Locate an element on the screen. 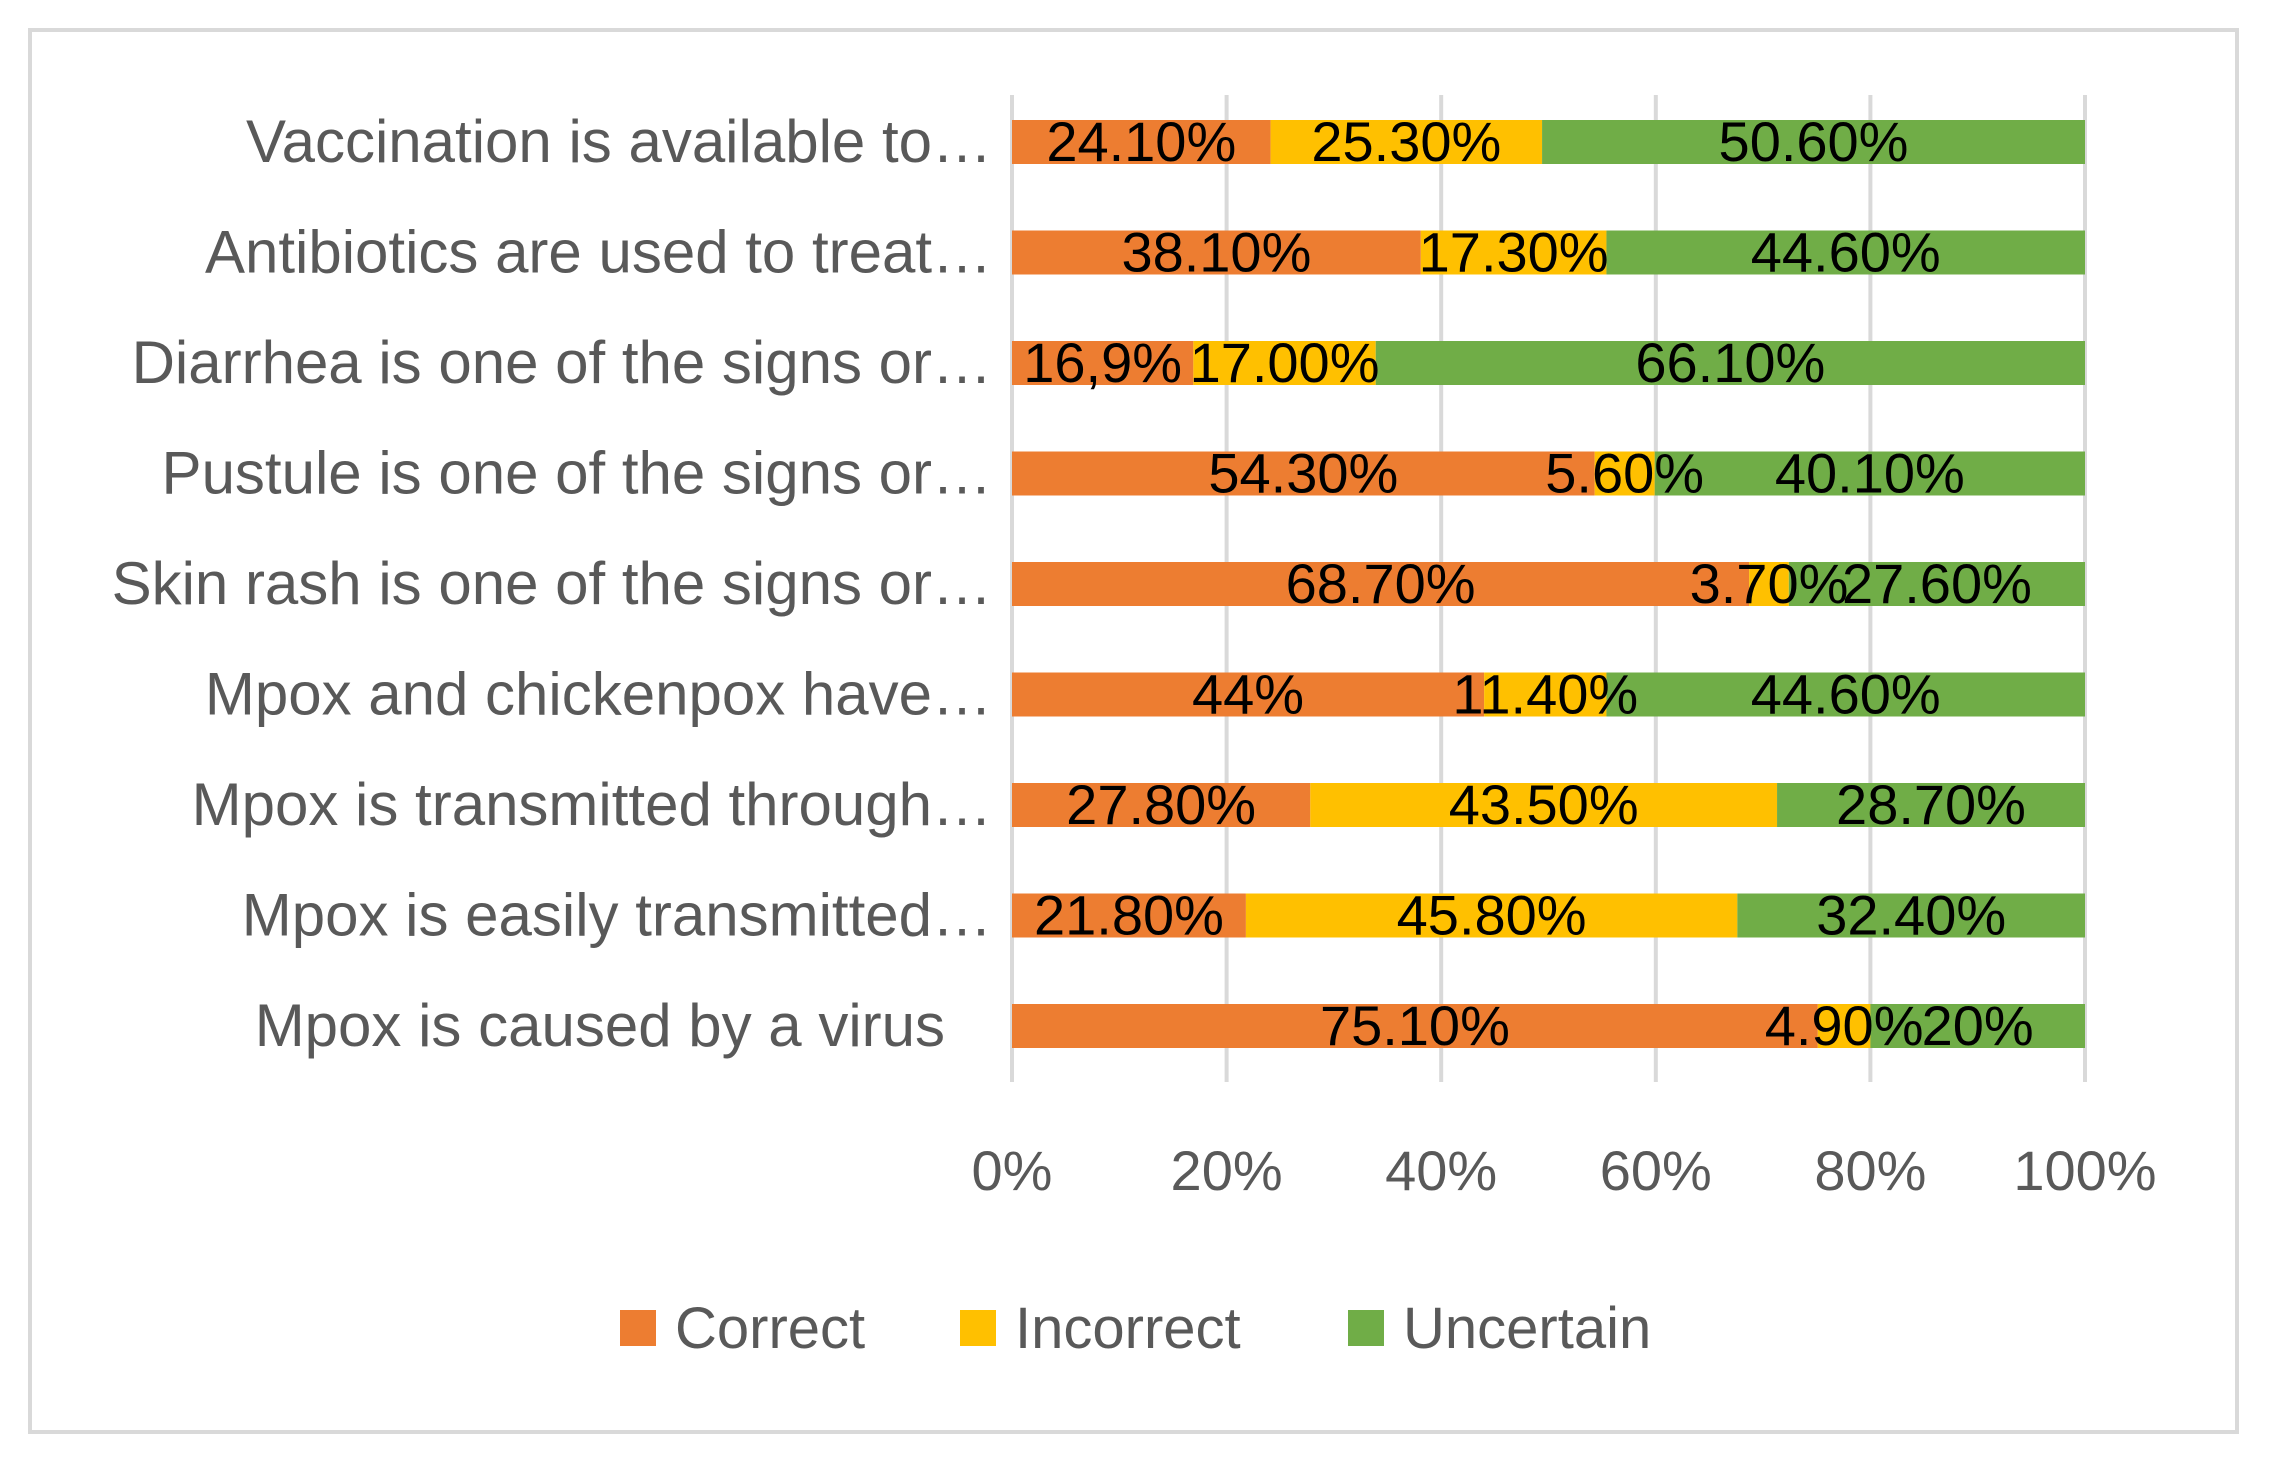 This screenshot has height=1464, width=2270. data-label: 24.10% is located at coordinates (1141, 141).